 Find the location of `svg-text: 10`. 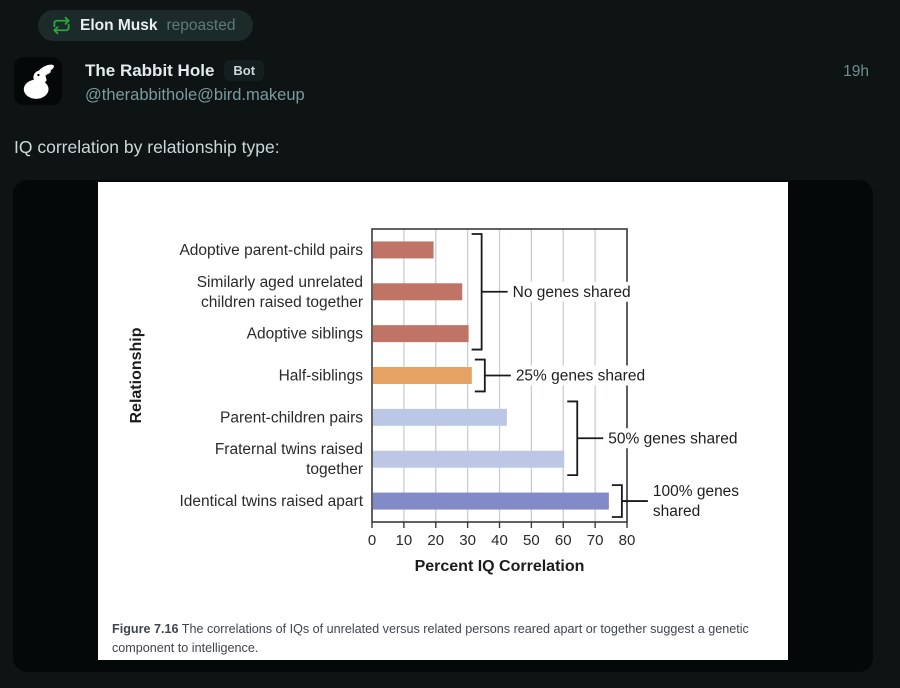

svg-text: 10 is located at coordinates (404, 540).